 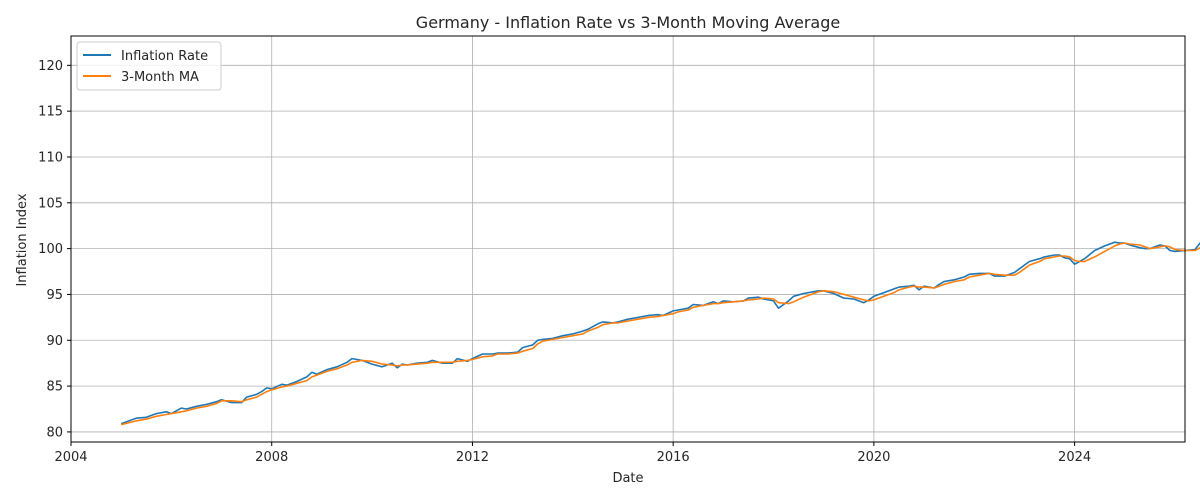 I want to click on legend-box, so click(x=149, y=66).